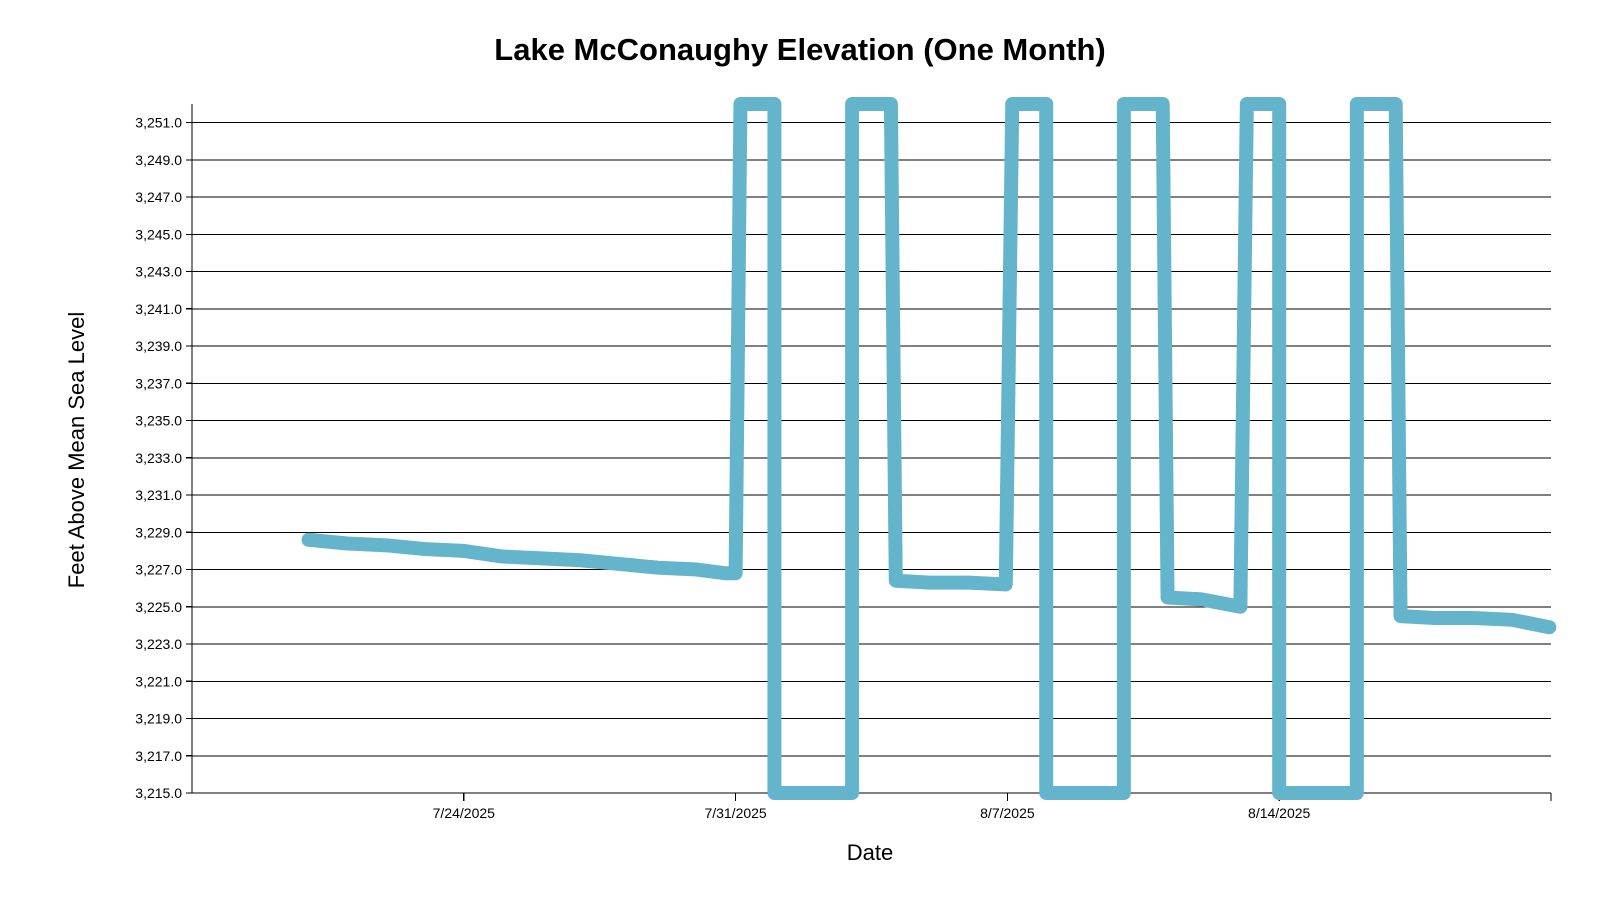 The width and height of the screenshot is (1600, 900). What do you see at coordinates (158, 383) in the screenshot?
I see `y-tick-label: 3,237.0` at bounding box center [158, 383].